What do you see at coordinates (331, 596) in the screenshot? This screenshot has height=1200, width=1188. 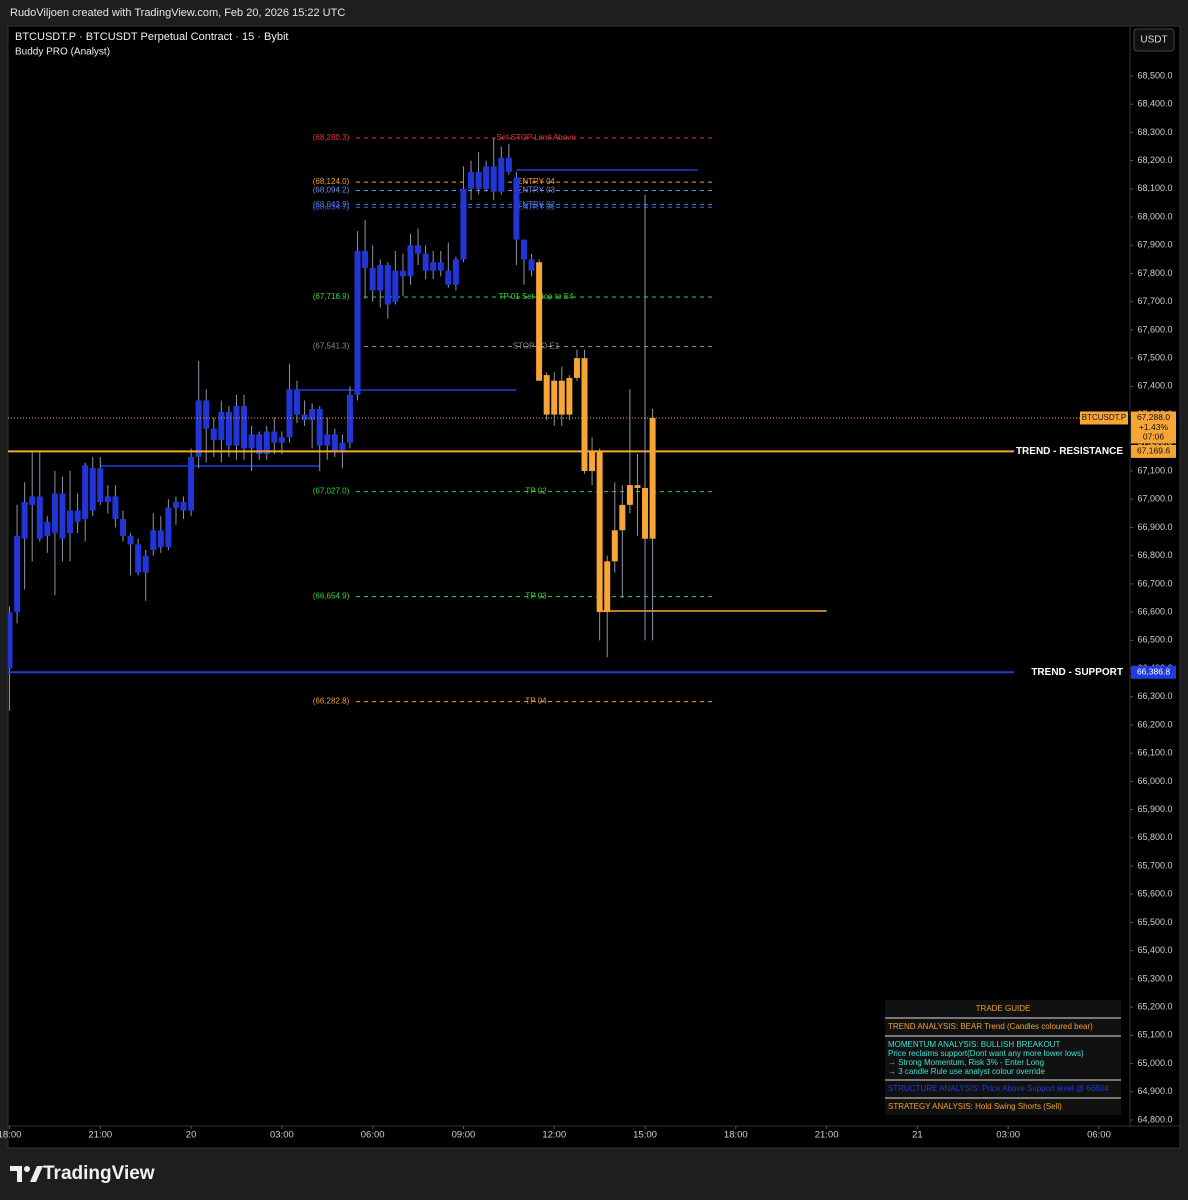 I see `trade-level-value: (66,654.9)` at bounding box center [331, 596].